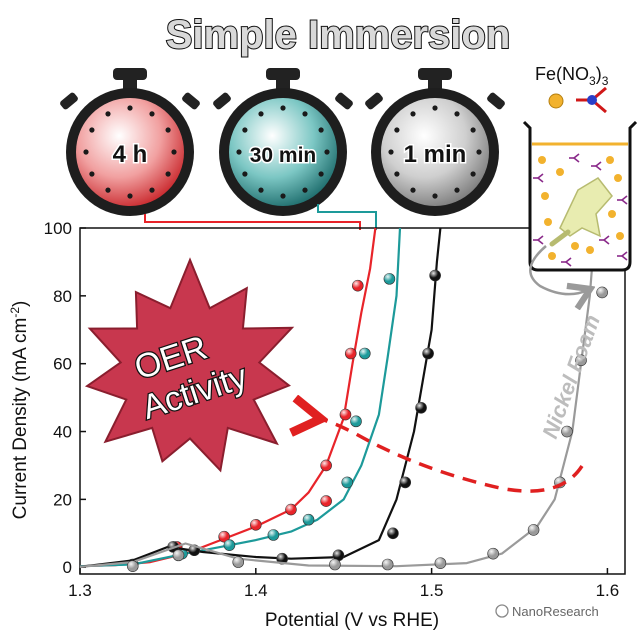 The height and width of the screenshot is (638, 640). What do you see at coordinates (352, 620) in the screenshot?
I see `x-axis-label: Potential (V vs RHE)` at bounding box center [352, 620].